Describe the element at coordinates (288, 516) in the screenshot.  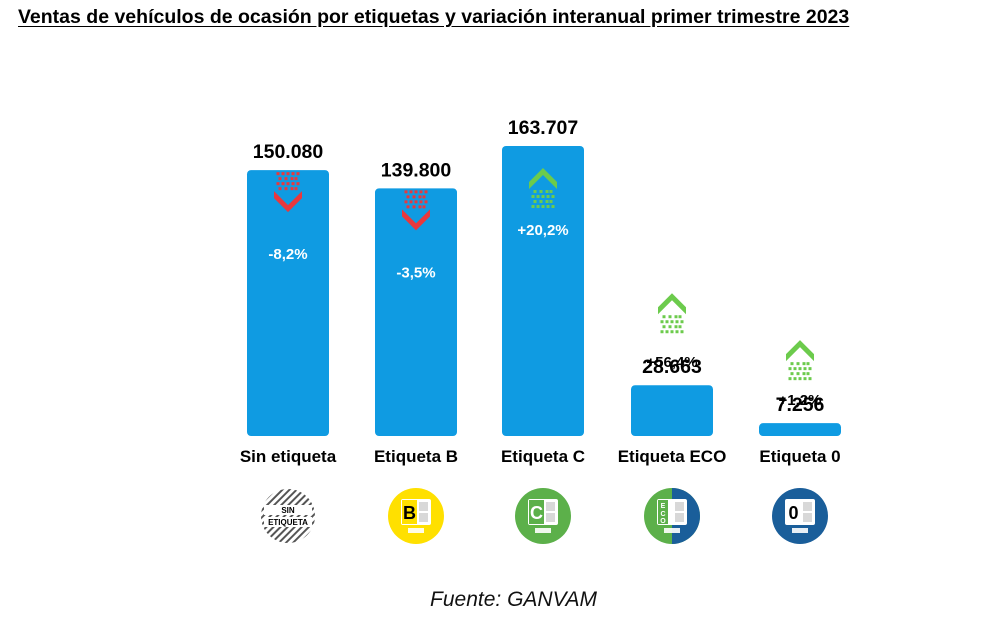
I see `sin-etiqueta-badge-icon: SIN ETIQUETA` at that location.